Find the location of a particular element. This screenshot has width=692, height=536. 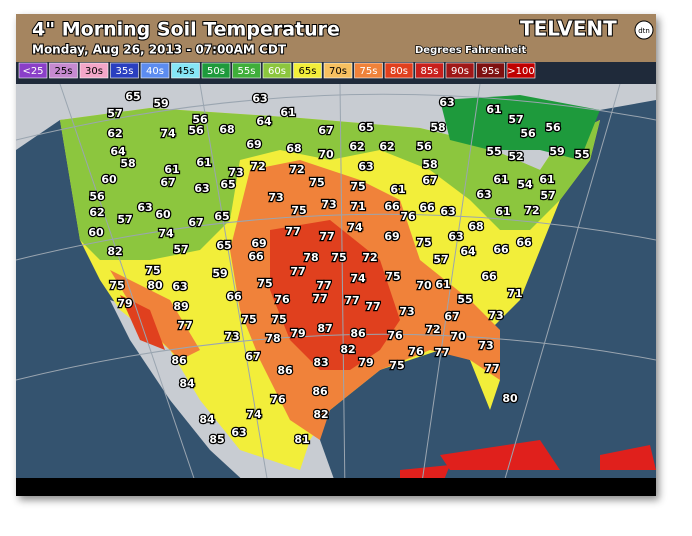

bottom-strip is located at coordinates (336, 487).